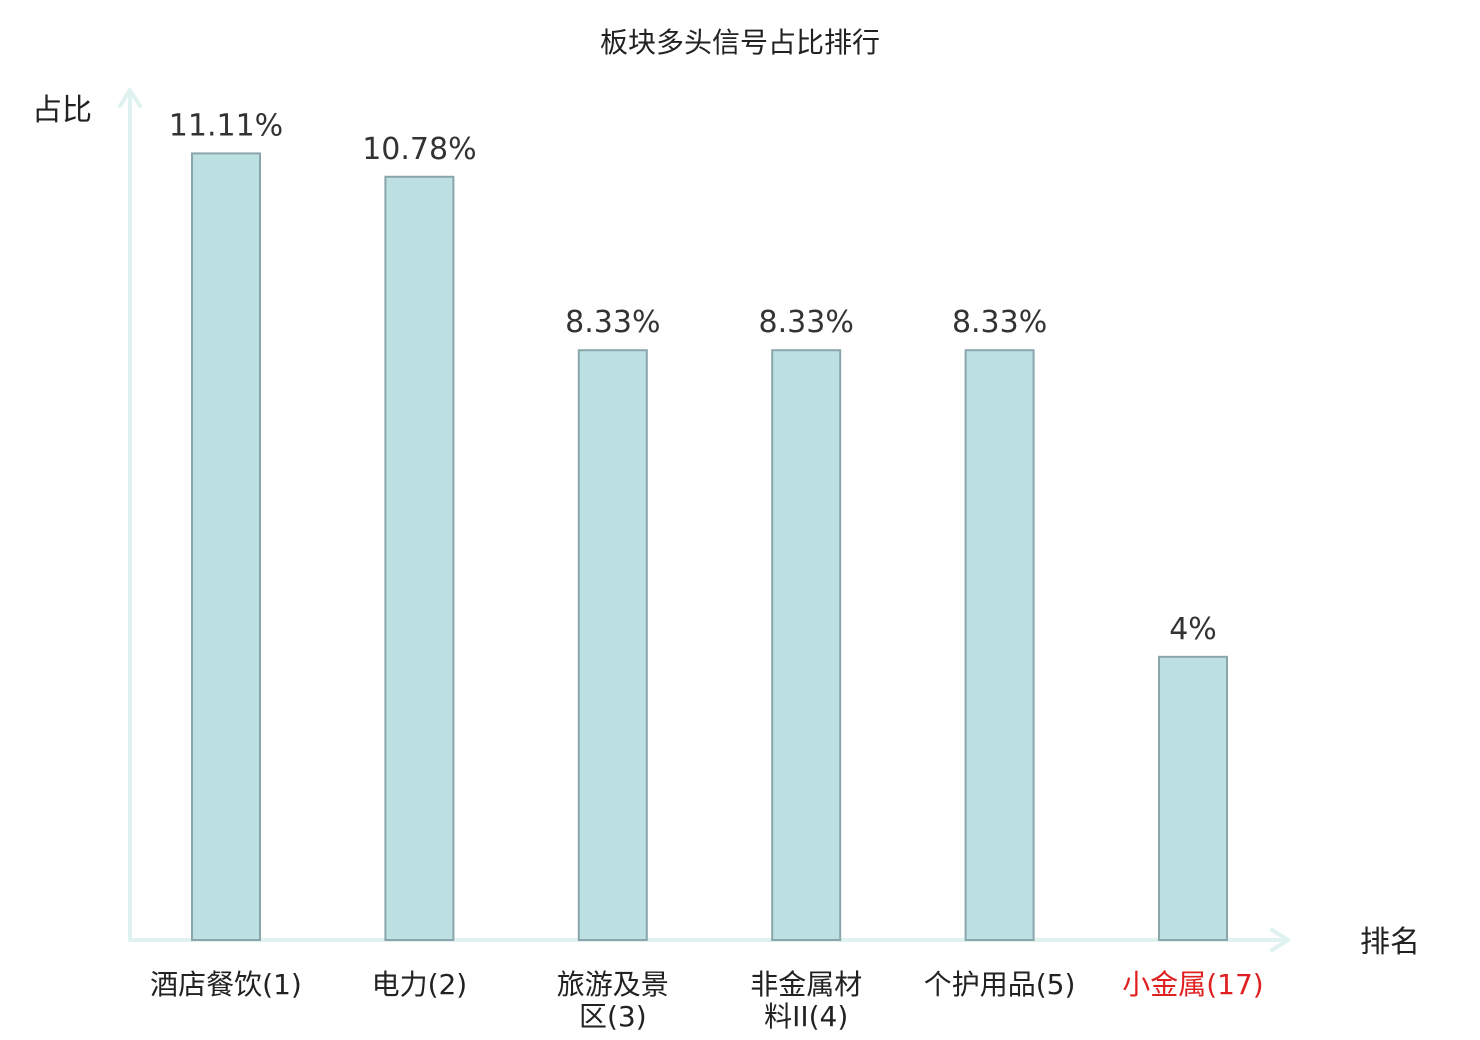 This screenshot has height=1040, width=1480. I want to click on category-label-5-line-1: 个护用品(5), so click(1000, 984).